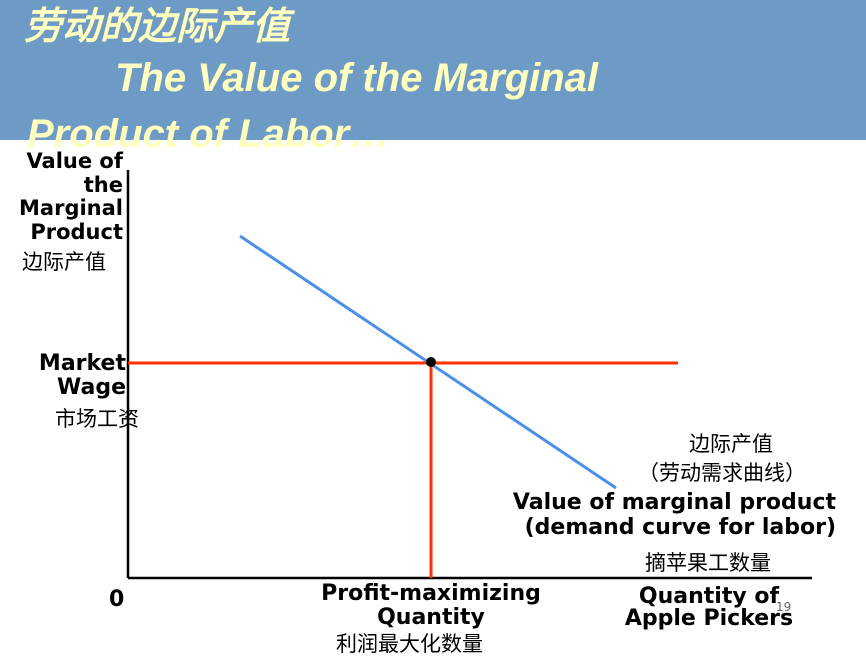  What do you see at coordinates (157, 27) in the screenshot?
I see `slide-title-chinese: 劳动的边际产值` at bounding box center [157, 27].